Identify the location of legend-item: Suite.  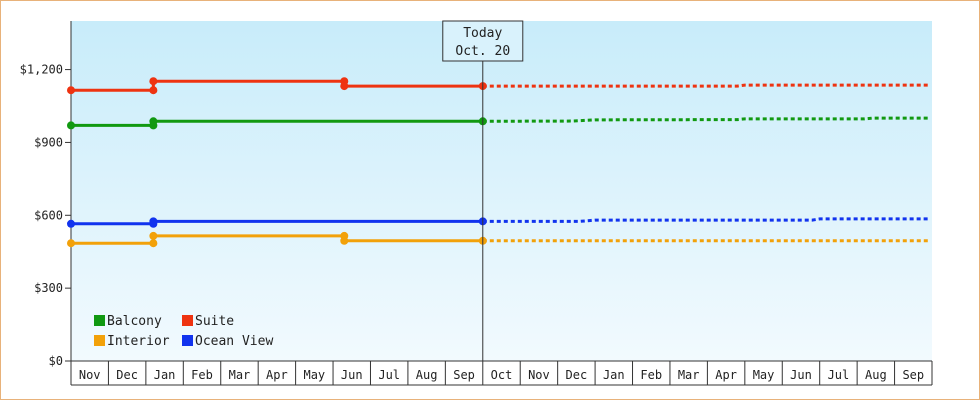
(208, 321).